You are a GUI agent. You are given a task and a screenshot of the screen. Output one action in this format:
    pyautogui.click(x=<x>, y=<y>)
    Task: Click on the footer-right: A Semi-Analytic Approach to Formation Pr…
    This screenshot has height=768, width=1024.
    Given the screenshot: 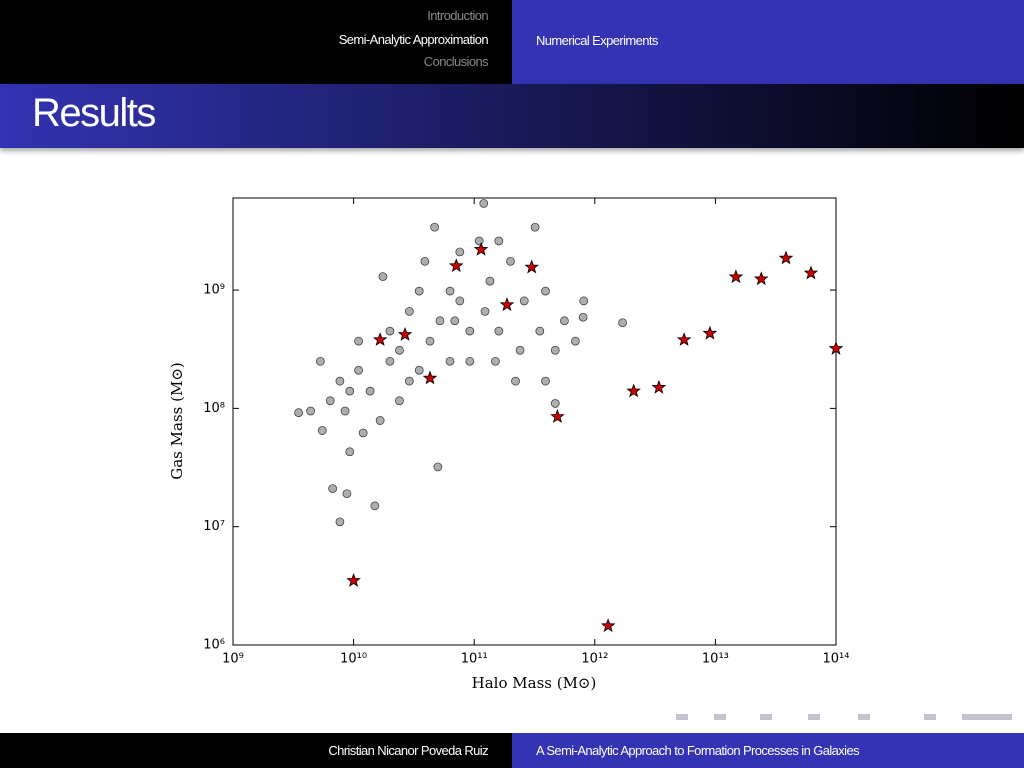 What is the action you would take?
    pyautogui.click(x=768, y=750)
    